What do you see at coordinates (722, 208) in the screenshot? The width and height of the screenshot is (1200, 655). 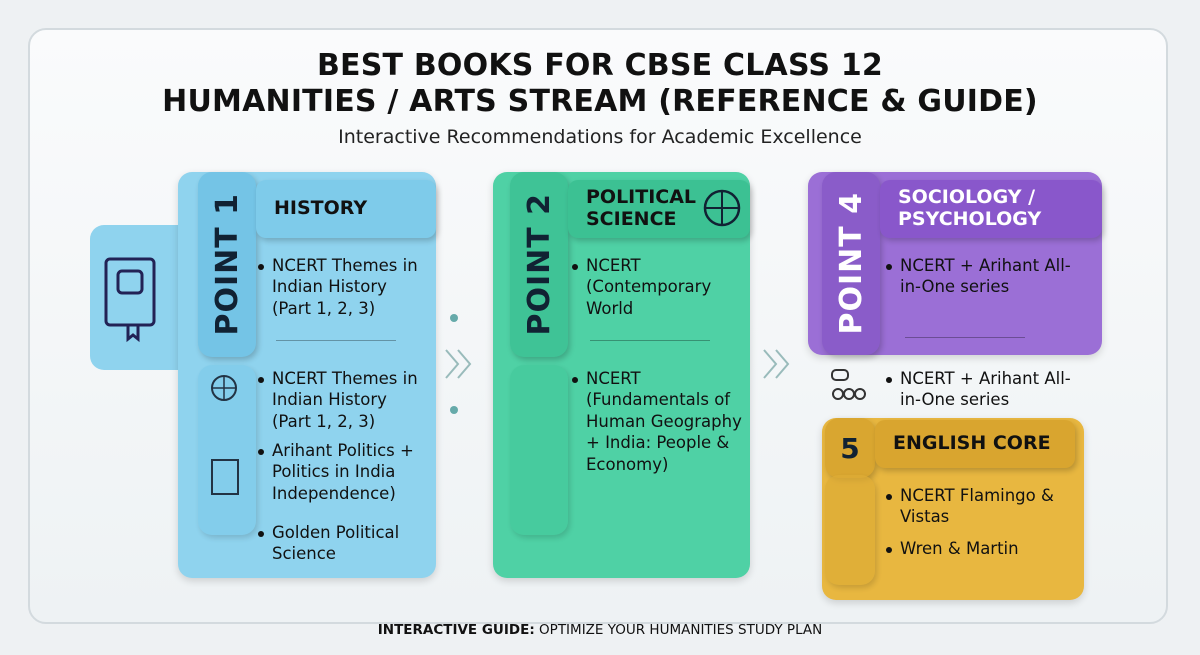 I see `globe-icon` at bounding box center [722, 208].